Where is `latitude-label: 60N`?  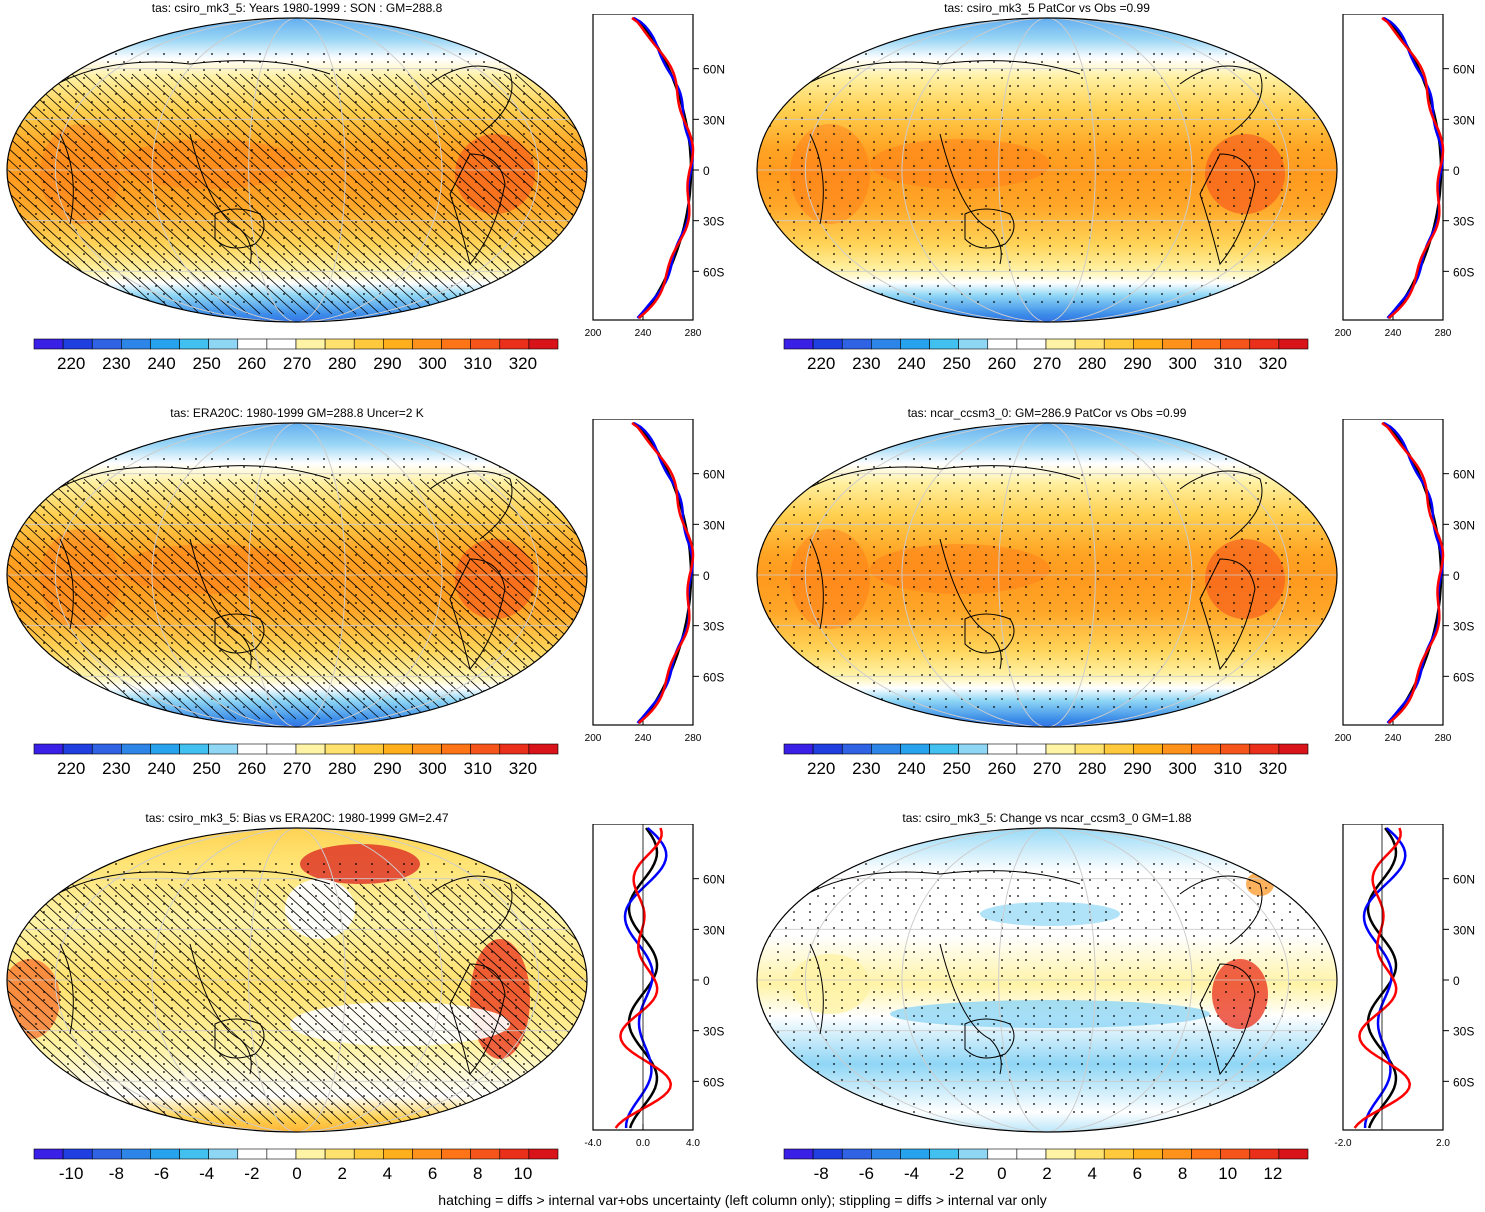 latitude-label: 60N is located at coordinates (1464, 475).